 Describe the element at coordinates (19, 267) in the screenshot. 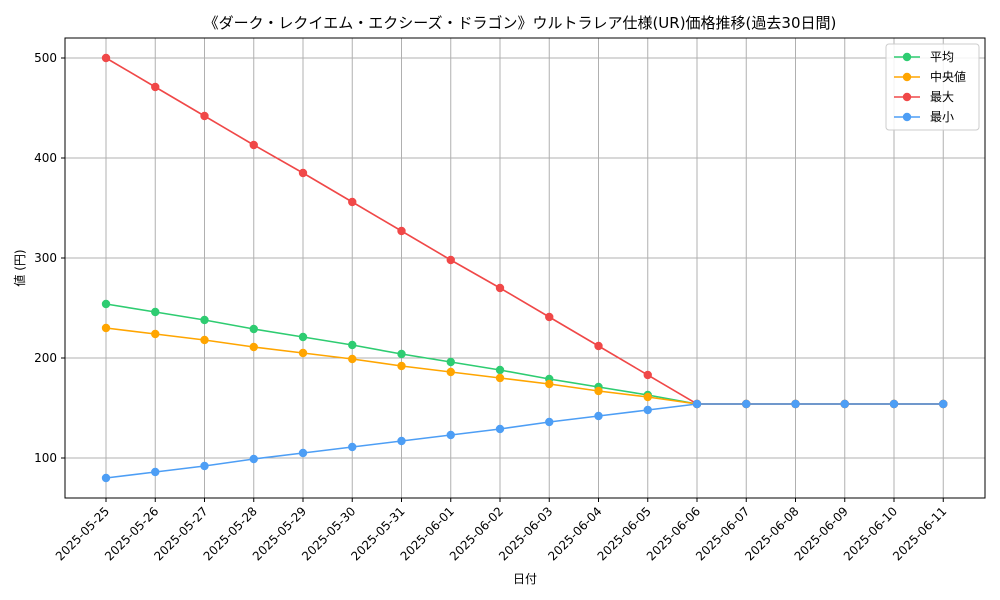

I see `y-axis-label: 値 (円)` at that location.